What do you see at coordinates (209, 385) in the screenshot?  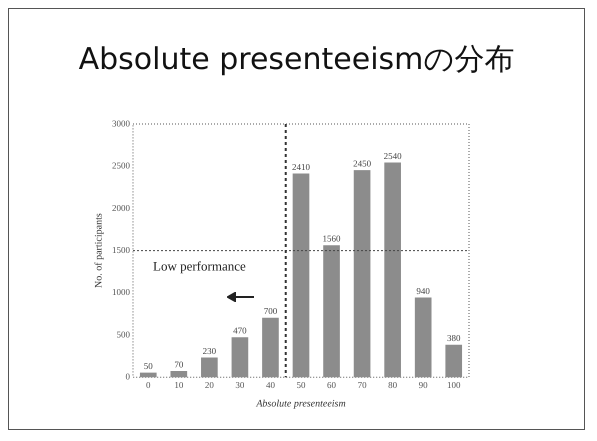 I see `x-tick-label: 20` at bounding box center [209, 385].